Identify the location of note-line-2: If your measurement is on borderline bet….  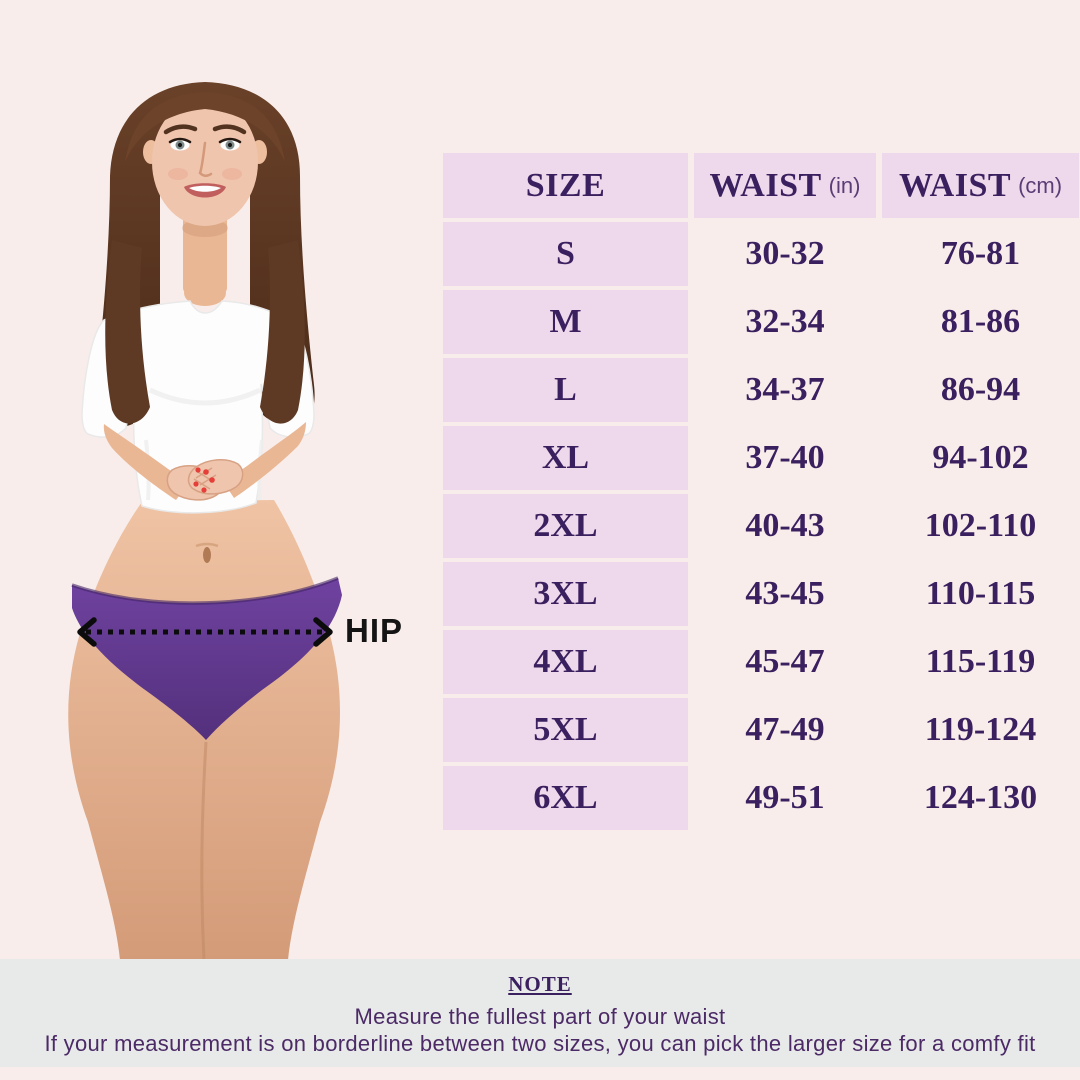
(540, 1043).